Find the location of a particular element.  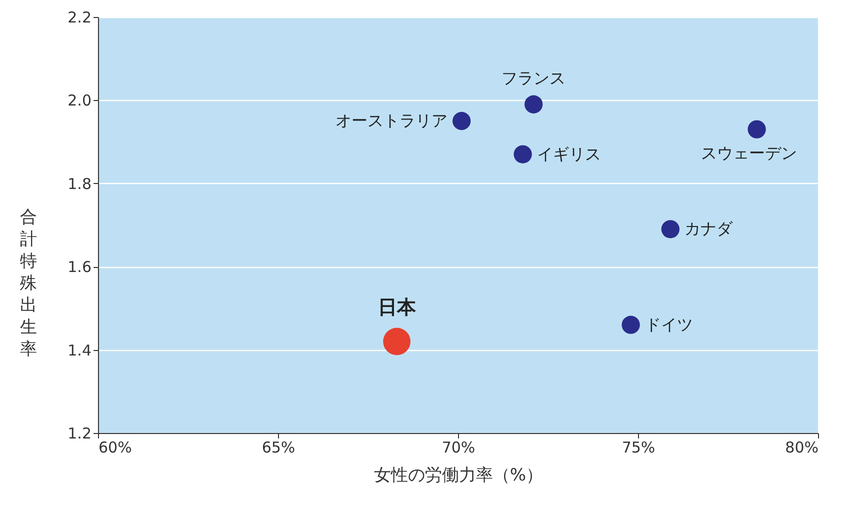

series-label: フランス is located at coordinates (534, 78).